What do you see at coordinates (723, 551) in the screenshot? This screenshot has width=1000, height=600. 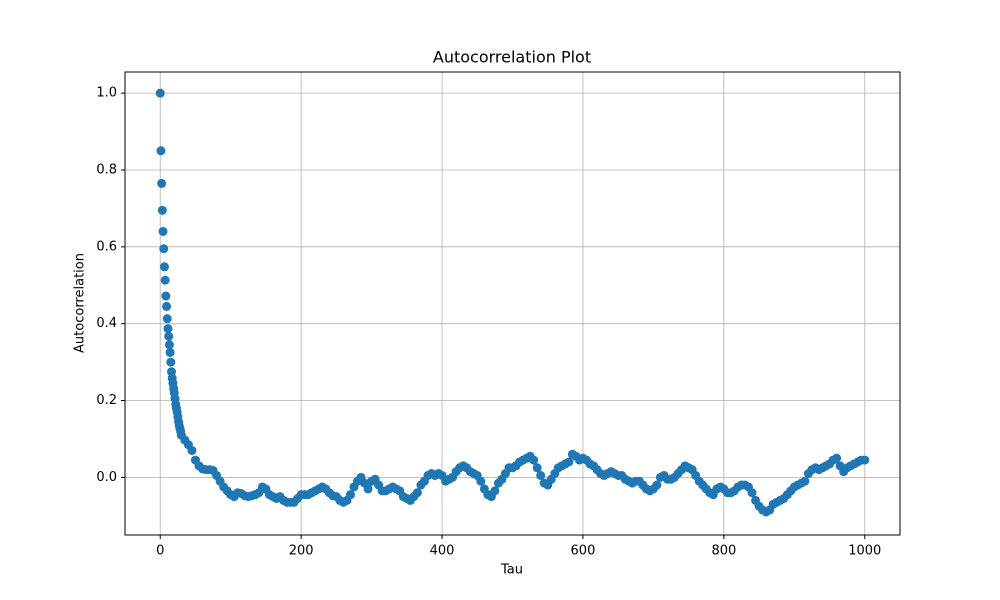 I see `x-tick-label: 800` at bounding box center [723, 551].